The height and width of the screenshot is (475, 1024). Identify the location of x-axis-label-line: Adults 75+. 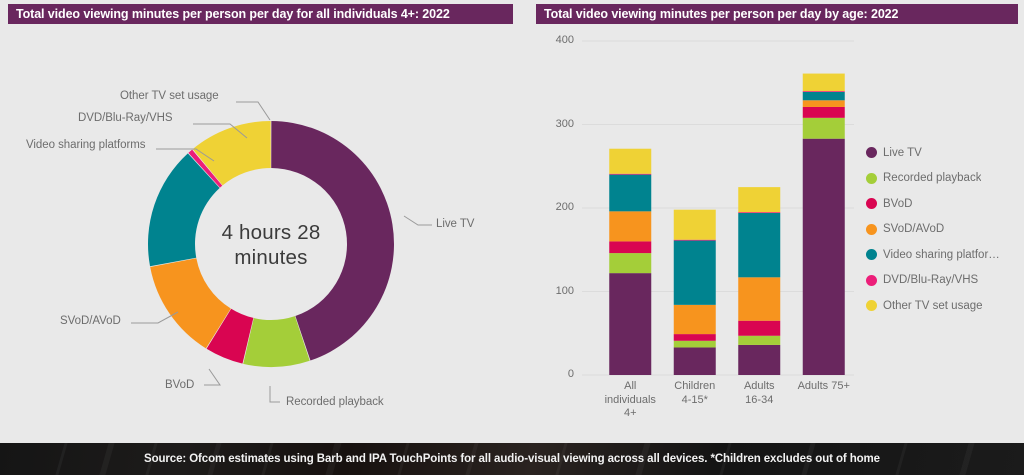
(823, 386).